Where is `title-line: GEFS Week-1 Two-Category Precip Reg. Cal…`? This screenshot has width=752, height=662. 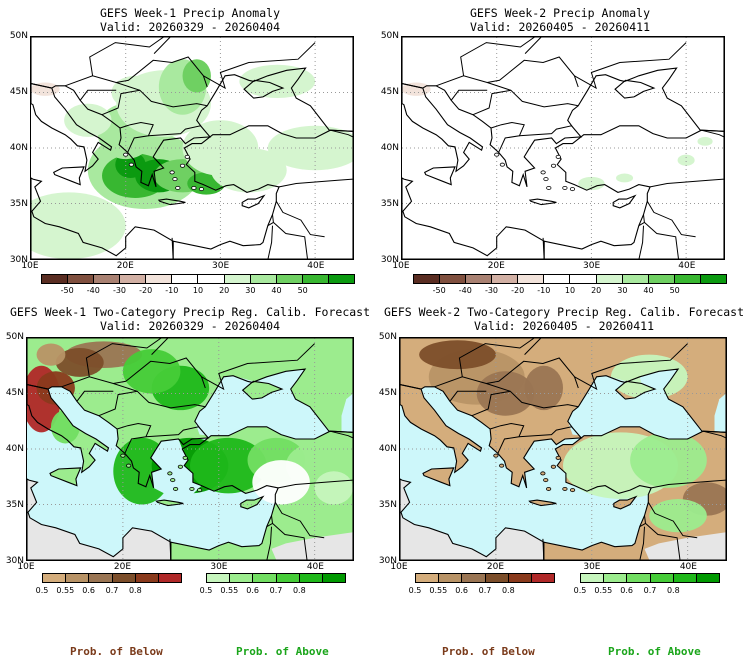
title-line: GEFS Week-1 Two-Category Precip Reg. Cal… is located at coordinates (190, 312).